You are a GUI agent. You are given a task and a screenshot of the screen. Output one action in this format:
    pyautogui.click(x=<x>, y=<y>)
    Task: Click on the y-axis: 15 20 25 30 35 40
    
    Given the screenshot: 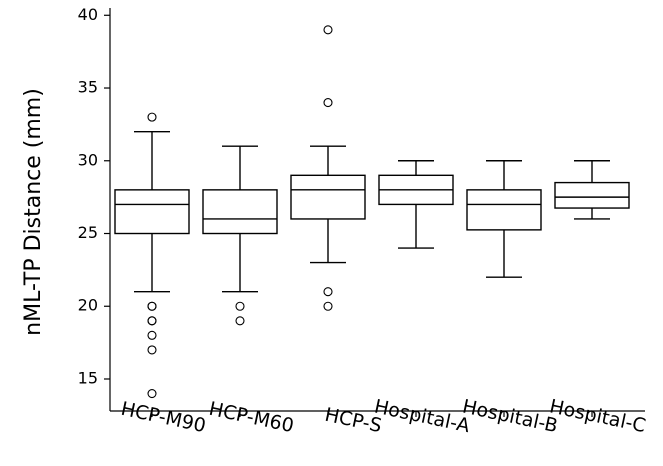 What is the action you would take?
    pyautogui.click(x=94, y=208)
    